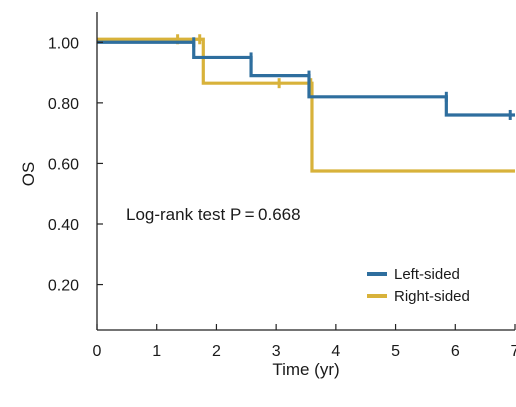 The height and width of the screenshot is (407, 516). Describe the element at coordinates (276, 351) in the screenshot. I see `x-tick-label: 3` at that location.